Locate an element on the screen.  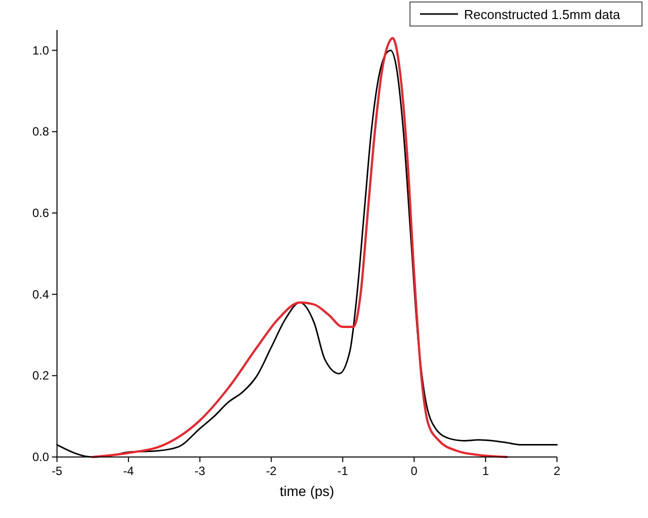
x-tick-label: -3 is located at coordinates (200, 471).